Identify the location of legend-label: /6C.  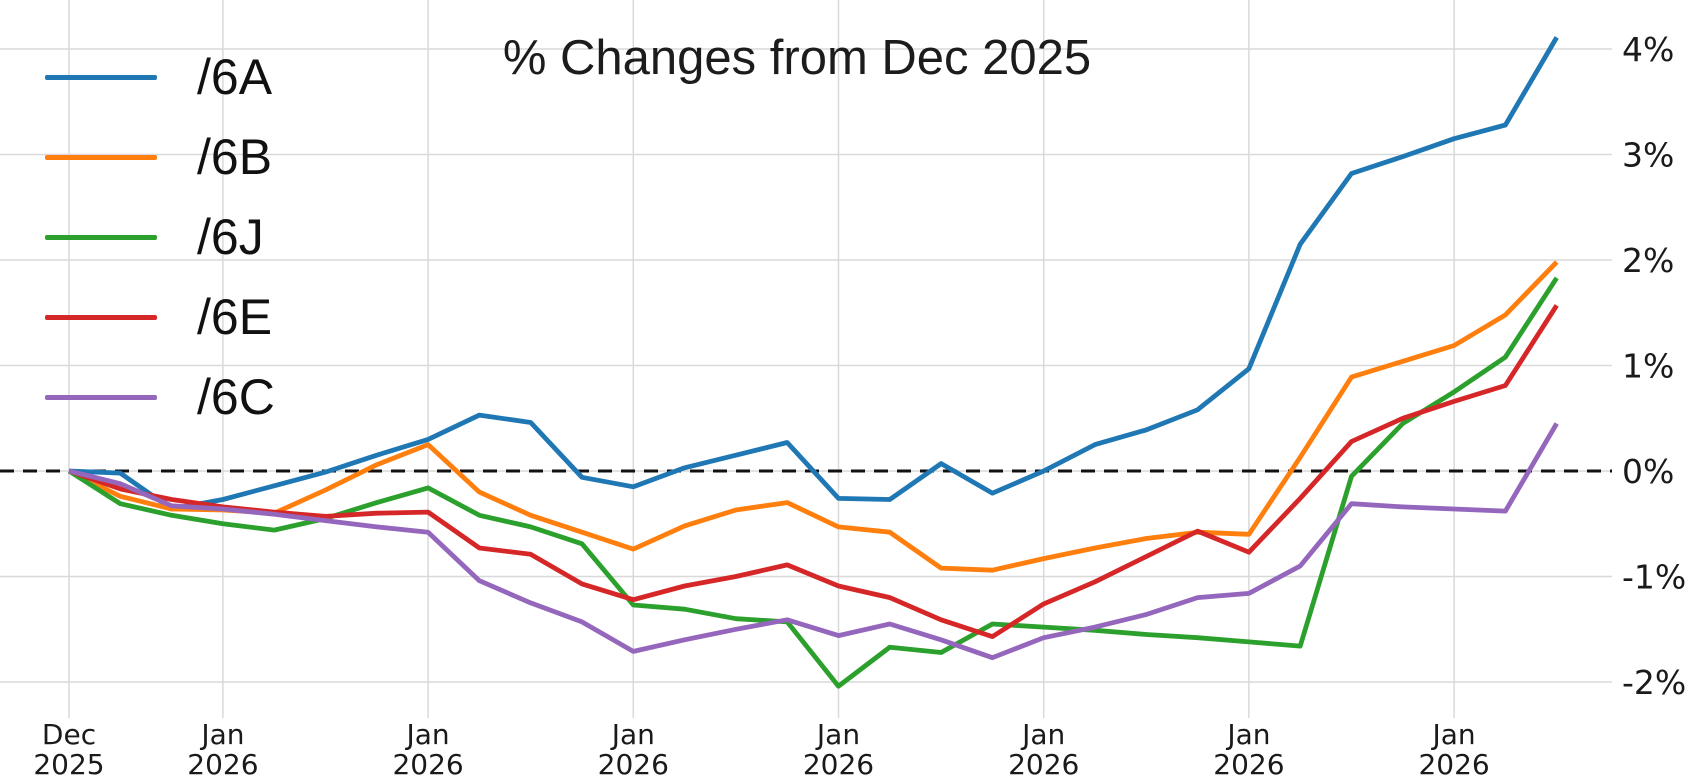
(236, 397).